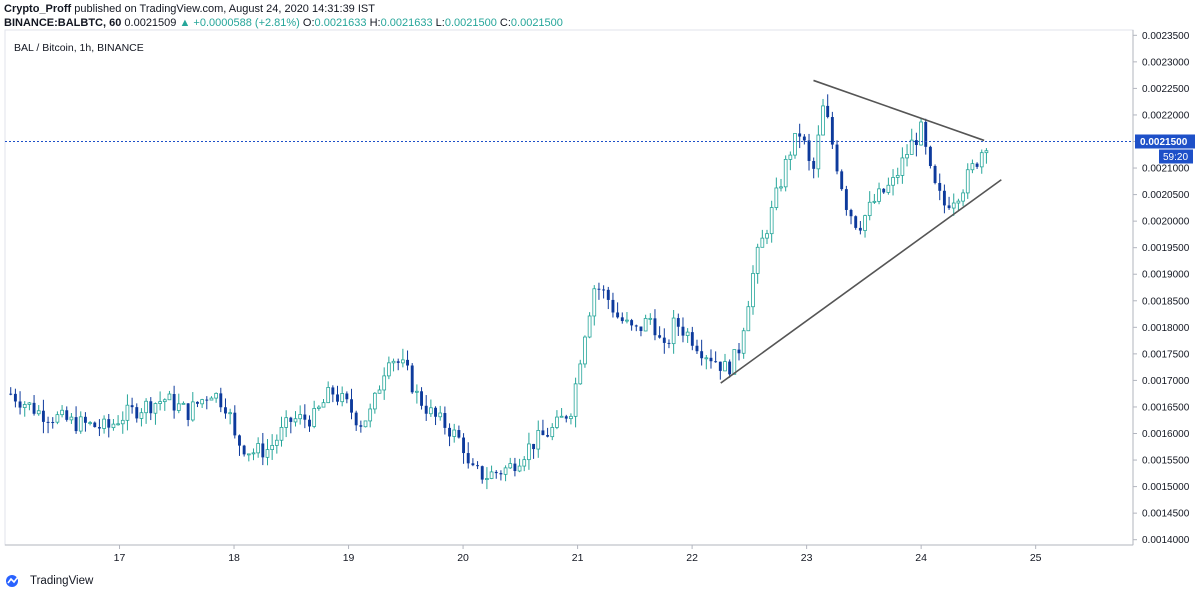  I want to click on x-tick-label: 18, so click(234, 558).